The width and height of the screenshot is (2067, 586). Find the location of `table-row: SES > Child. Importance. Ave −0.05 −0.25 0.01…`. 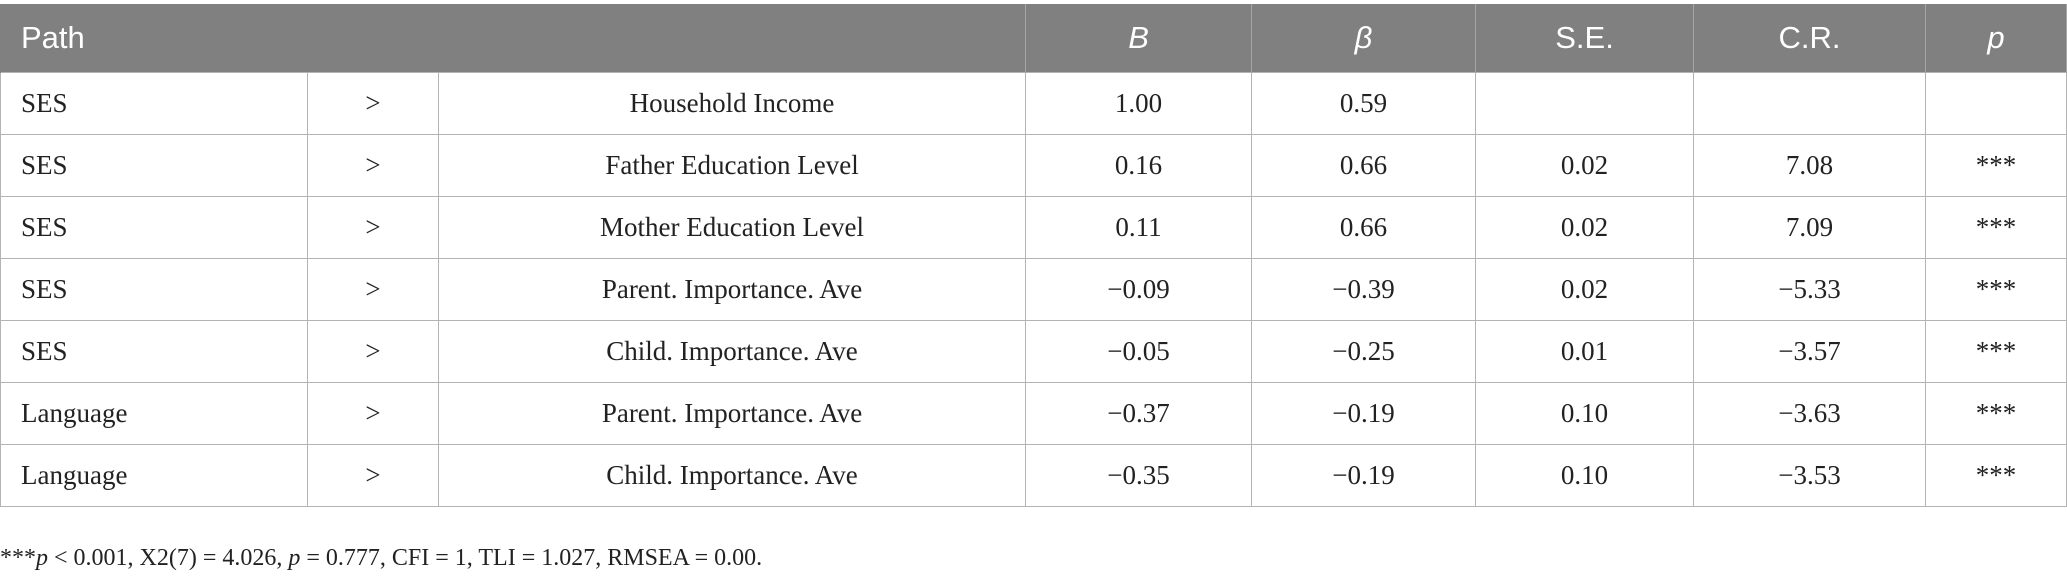

table-row: SES > Child. Importance. Ave −0.05 −0.25 0.01… is located at coordinates (1033, 351).